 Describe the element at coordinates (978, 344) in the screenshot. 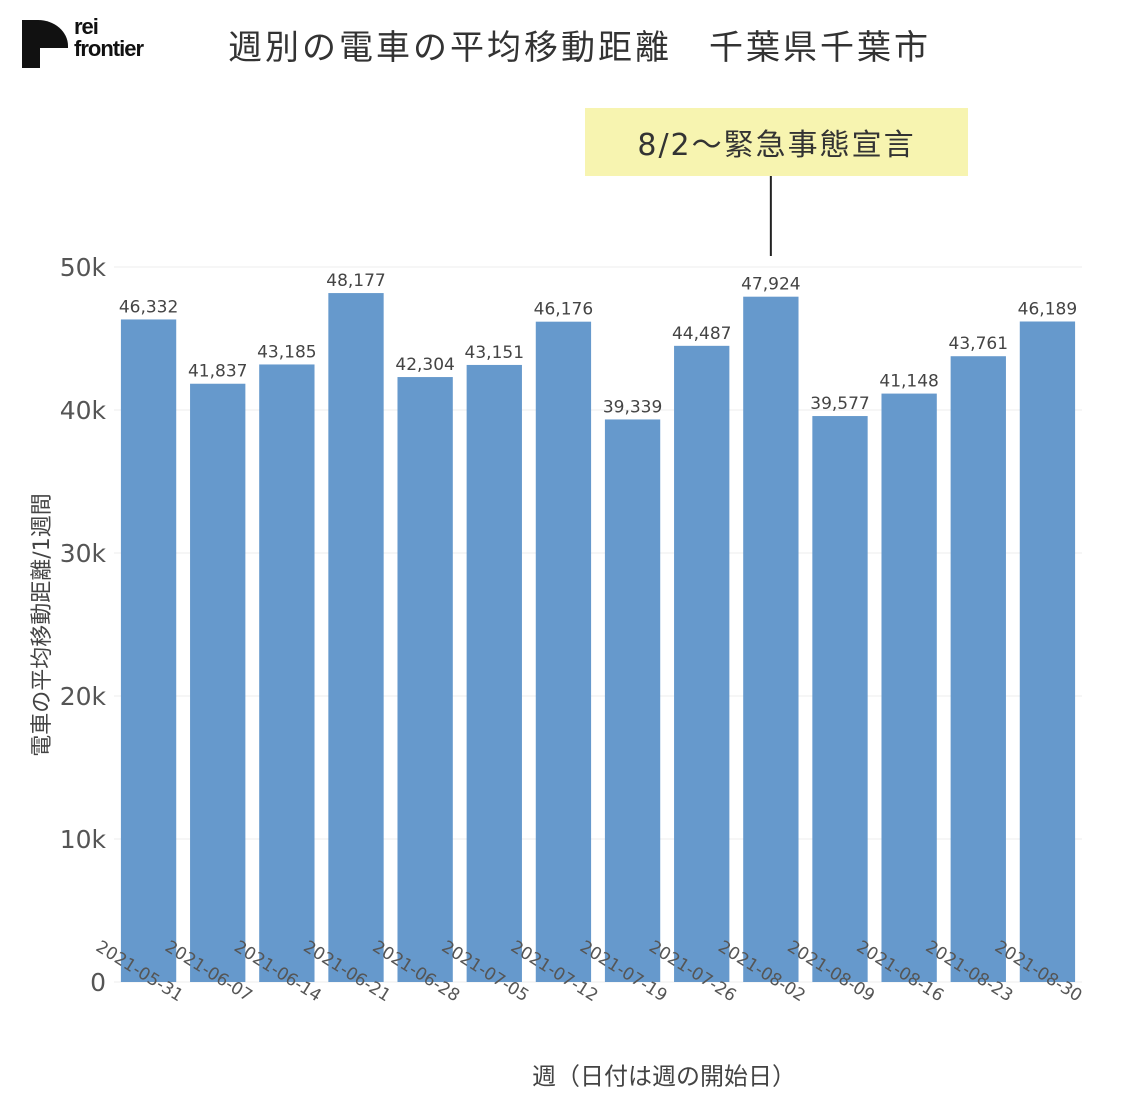

I see `bar-value-label: 43,761` at that location.